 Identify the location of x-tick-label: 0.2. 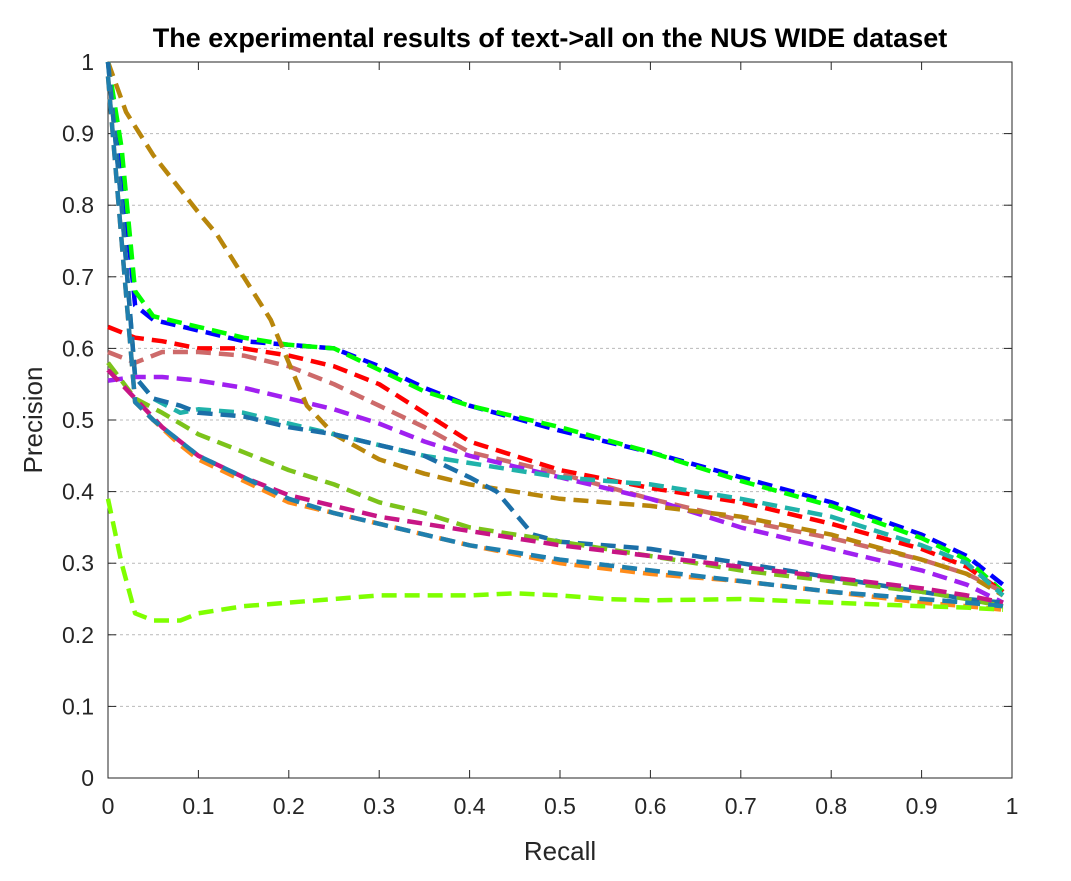
(289, 806).